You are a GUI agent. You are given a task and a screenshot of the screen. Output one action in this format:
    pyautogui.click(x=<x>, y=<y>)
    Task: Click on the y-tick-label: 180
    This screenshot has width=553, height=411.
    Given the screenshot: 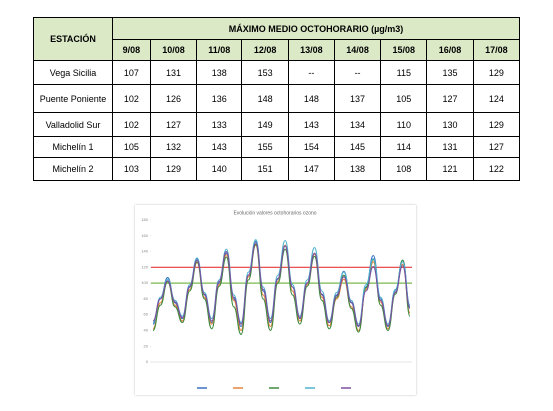 What is the action you would take?
    pyautogui.click(x=144, y=219)
    